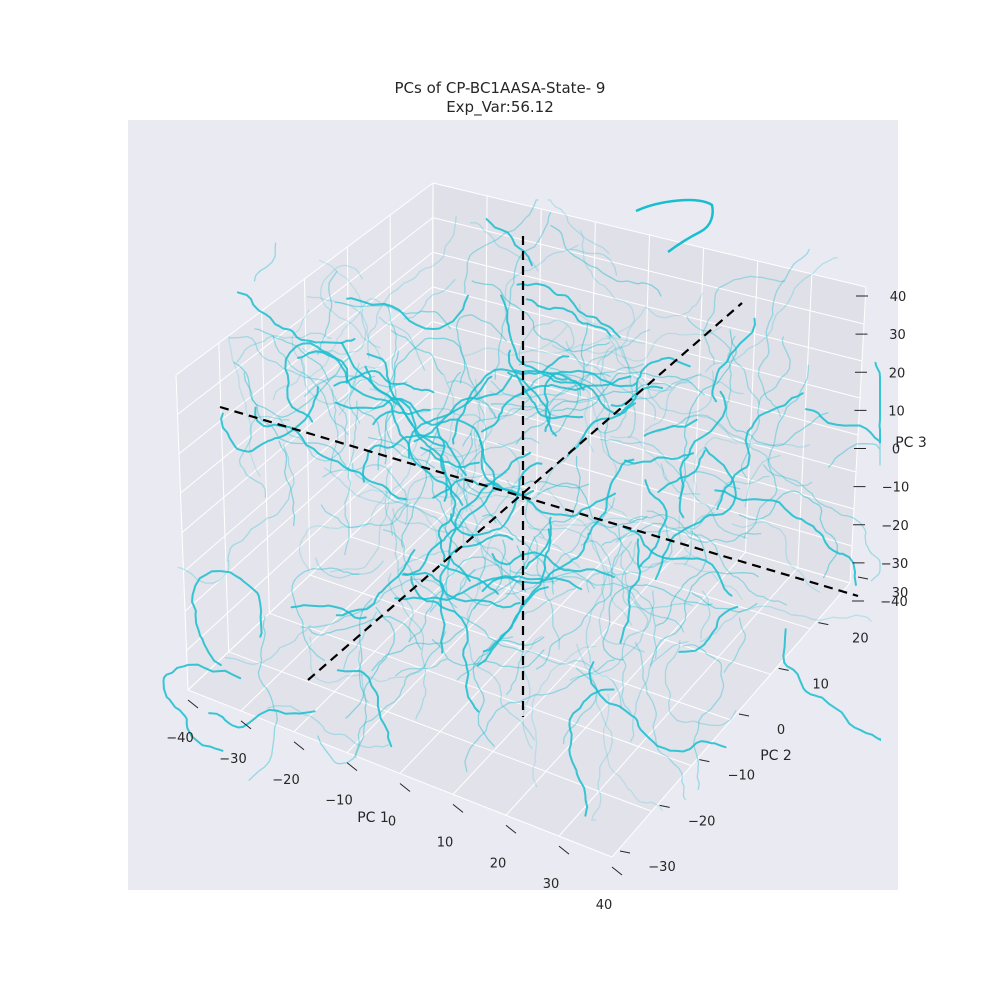 The width and height of the screenshot is (1000, 1004). I want to click on chart-subtitle: Exp_Var:56.12, so click(500, 107).